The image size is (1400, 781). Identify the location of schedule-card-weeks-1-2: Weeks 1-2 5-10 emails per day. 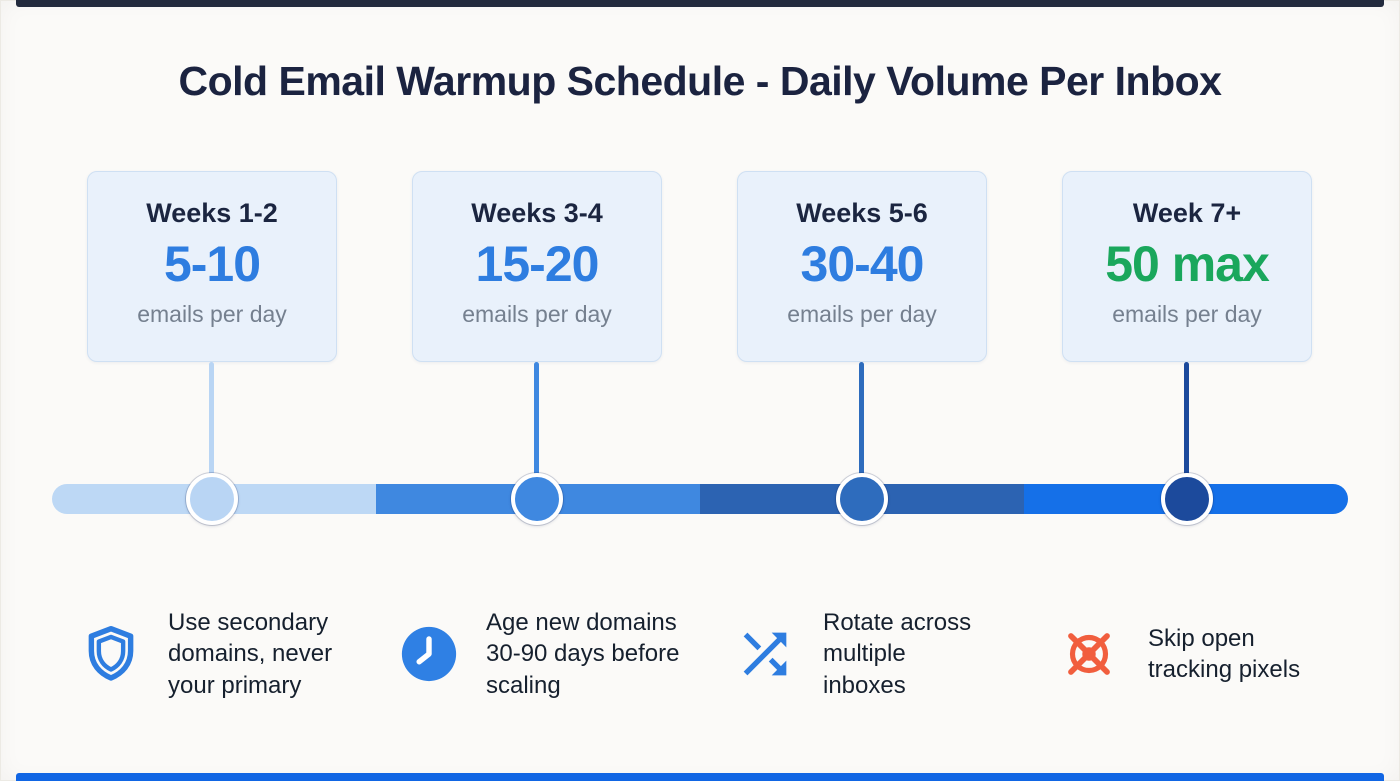
(212, 266).